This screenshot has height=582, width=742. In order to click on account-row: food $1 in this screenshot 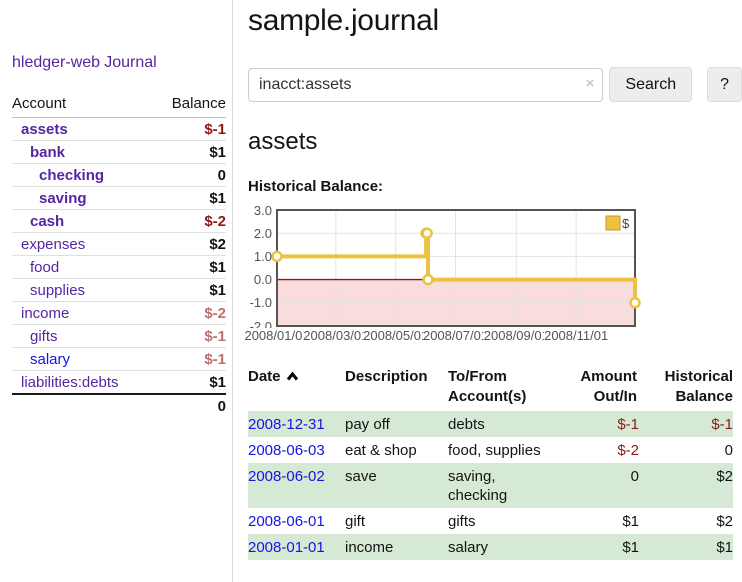, I will do `click(119, 267)`.